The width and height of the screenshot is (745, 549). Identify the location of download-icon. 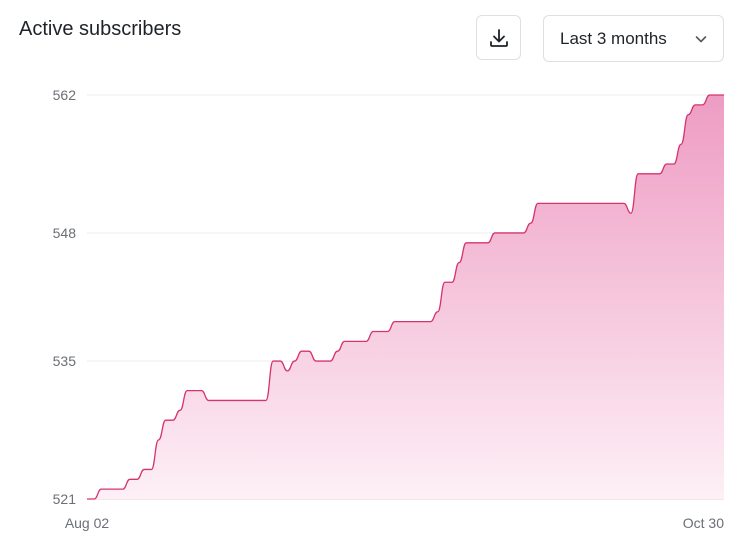
(498, 37).